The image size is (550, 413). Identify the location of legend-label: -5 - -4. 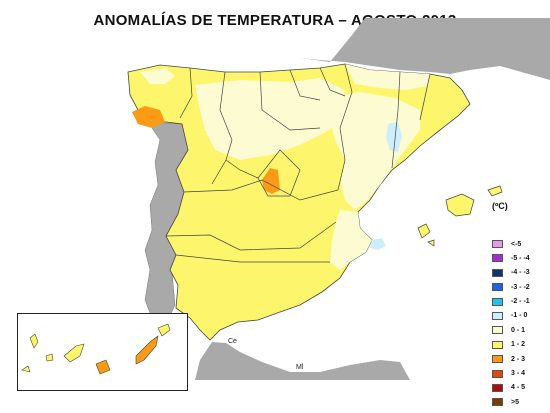
(520, 258).